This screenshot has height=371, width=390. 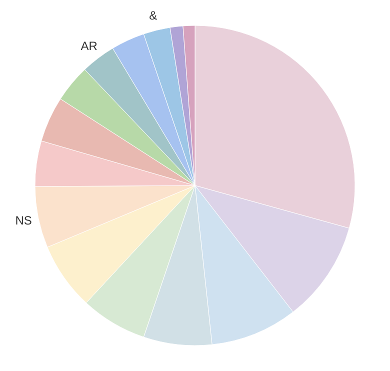 What do you see at coordinates (23, 220) in the screenshot?
I see `slice-label: NS` at bounding box center [23, 220].